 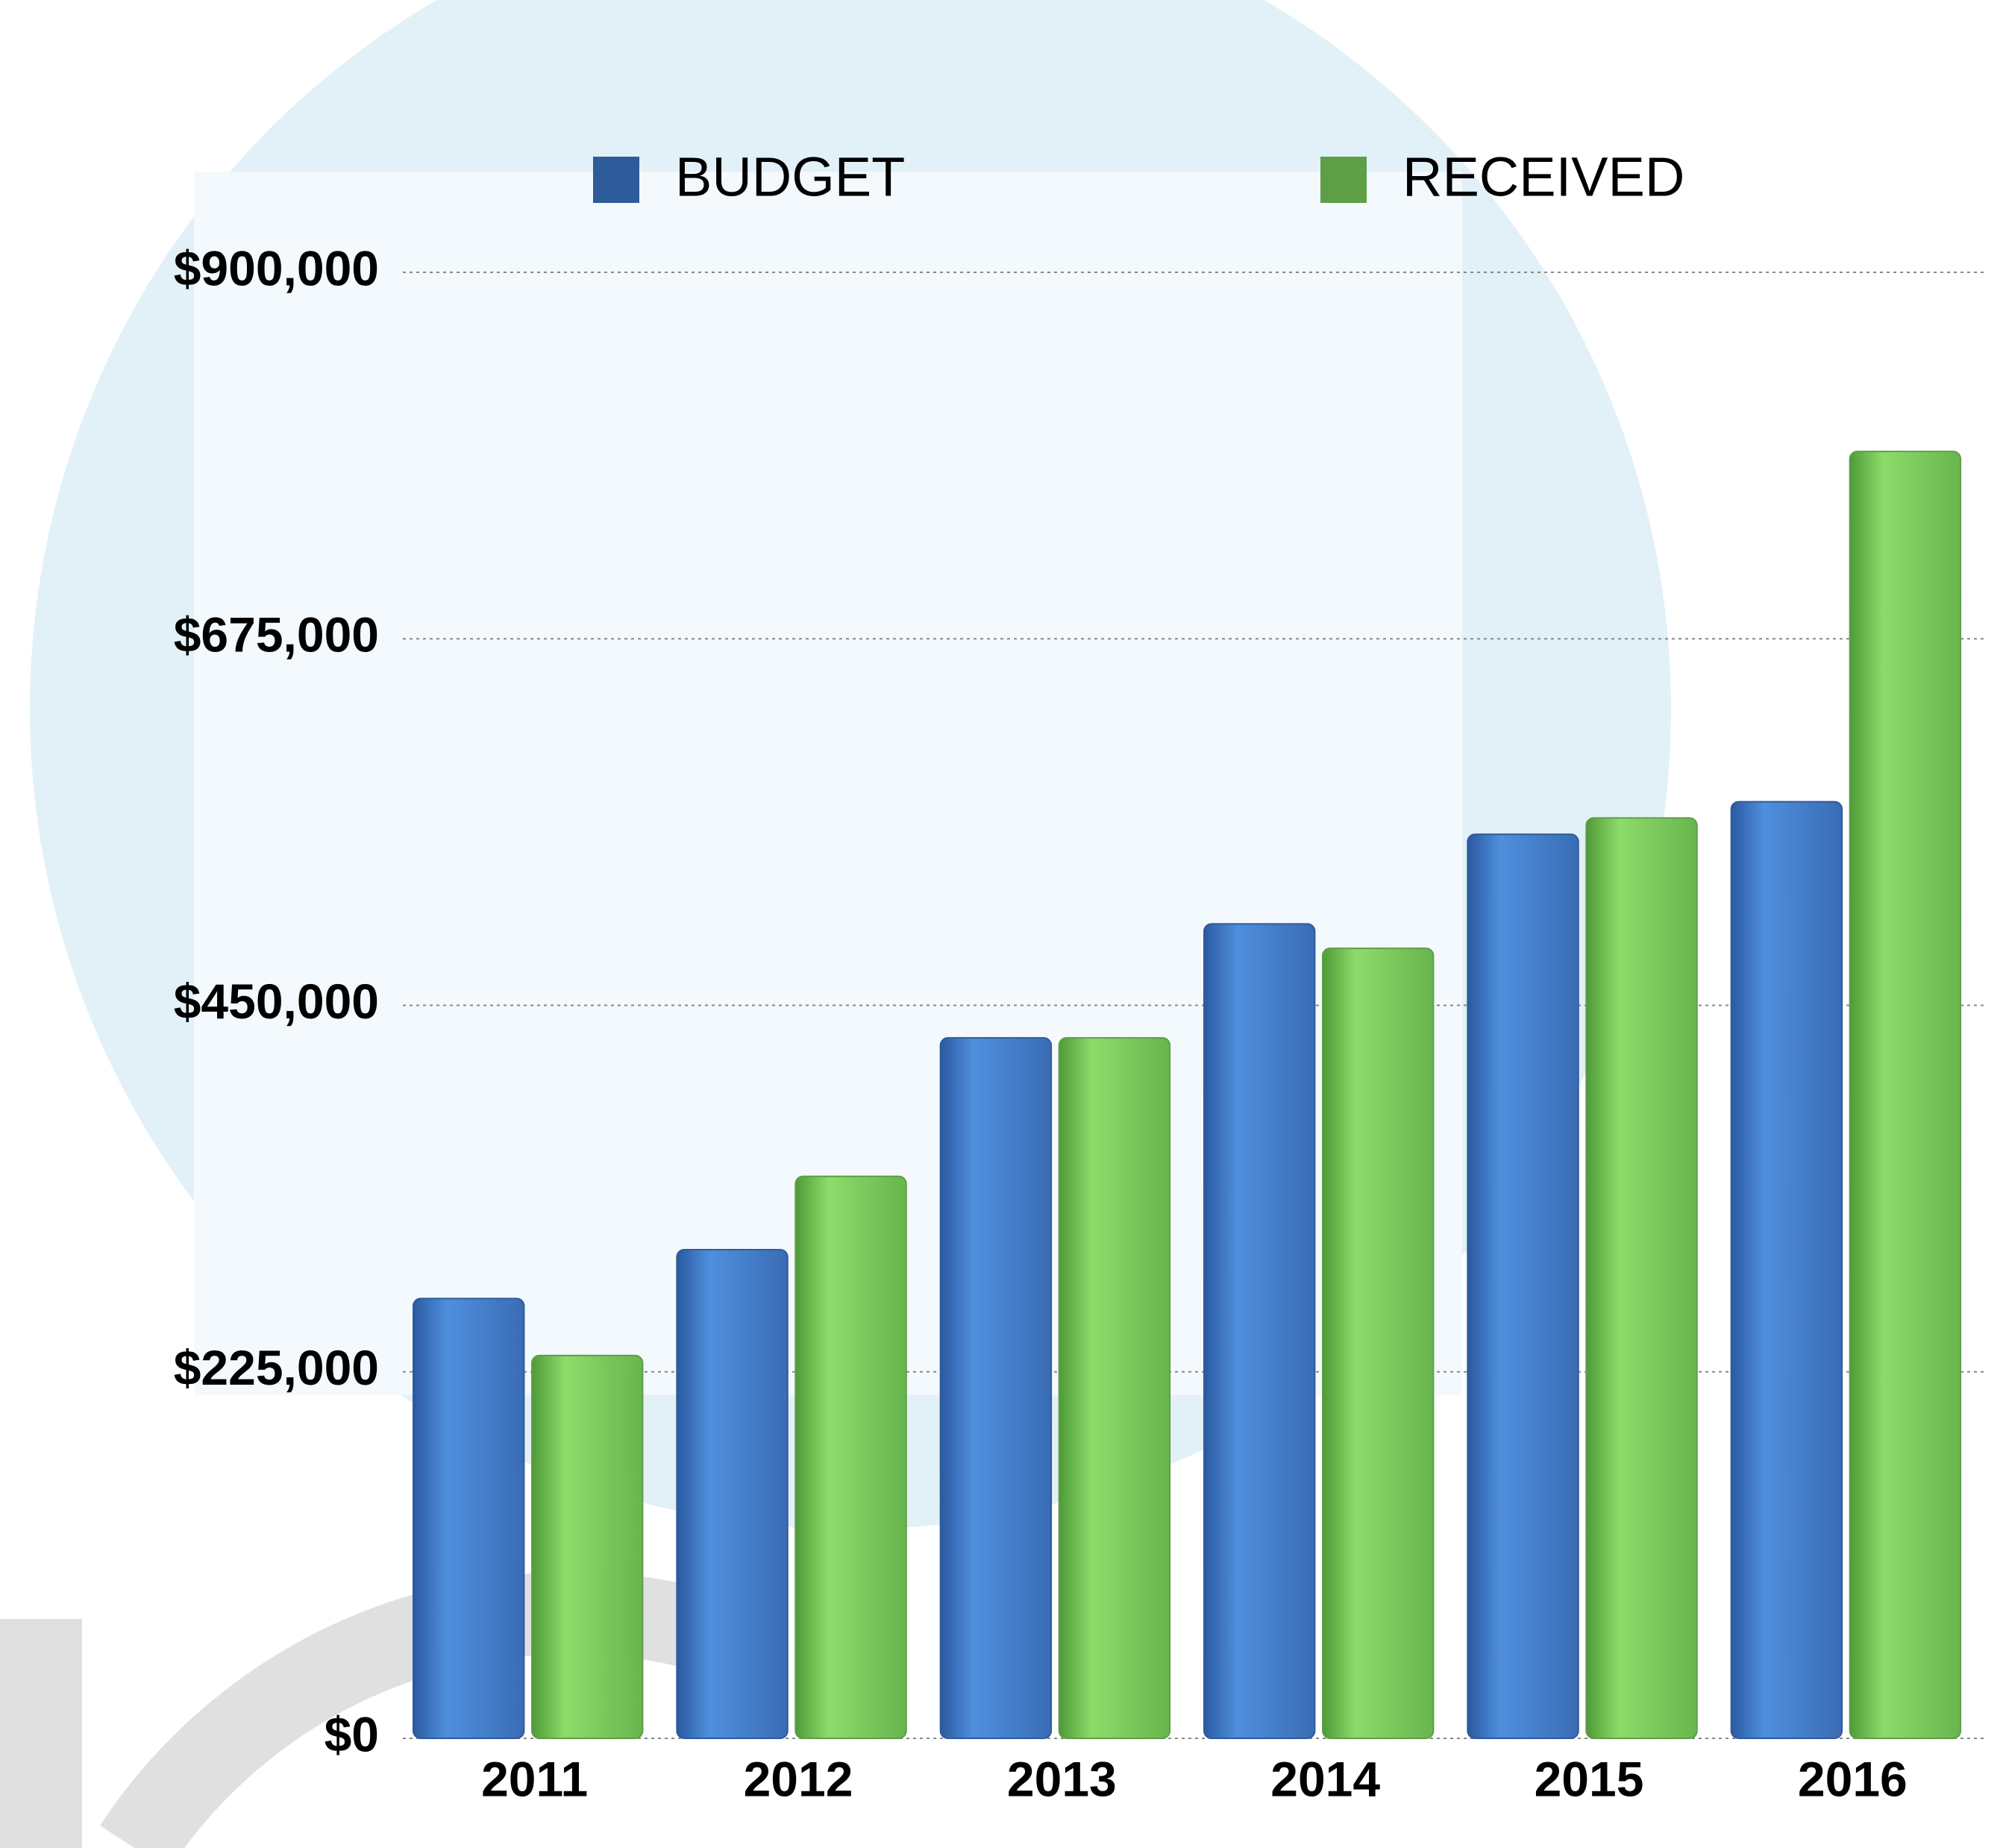 I want to click on y-tick-label: $900,000, so click(x=276, y=267).